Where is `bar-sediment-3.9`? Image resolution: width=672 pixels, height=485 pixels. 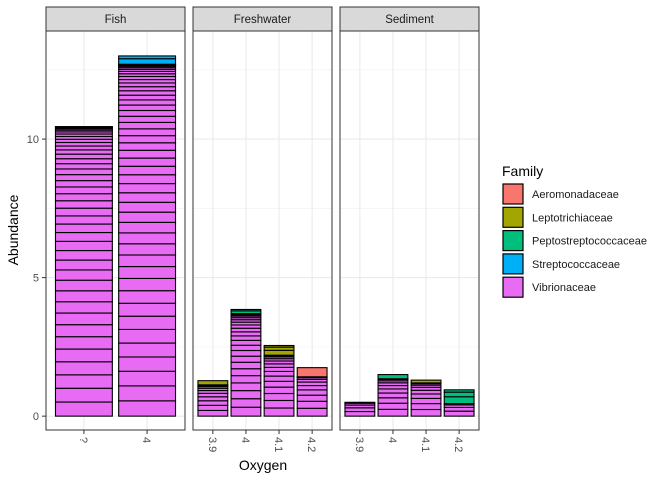
bar-sediment-3.9 is located at coordinates (360, 409).